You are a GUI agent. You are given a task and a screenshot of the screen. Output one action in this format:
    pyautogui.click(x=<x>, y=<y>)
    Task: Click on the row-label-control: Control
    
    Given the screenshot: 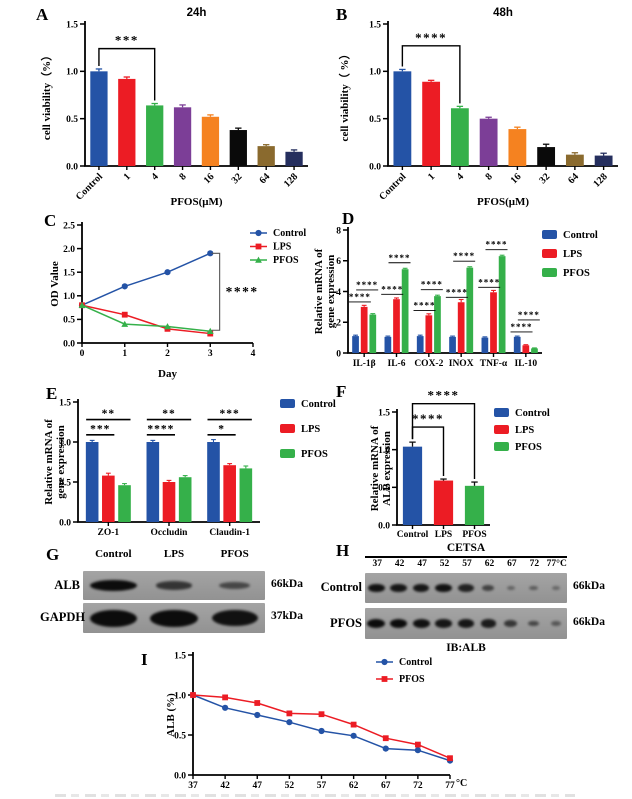 What is the action you would take?
    pyautogui.click(x=341, y=587)
    